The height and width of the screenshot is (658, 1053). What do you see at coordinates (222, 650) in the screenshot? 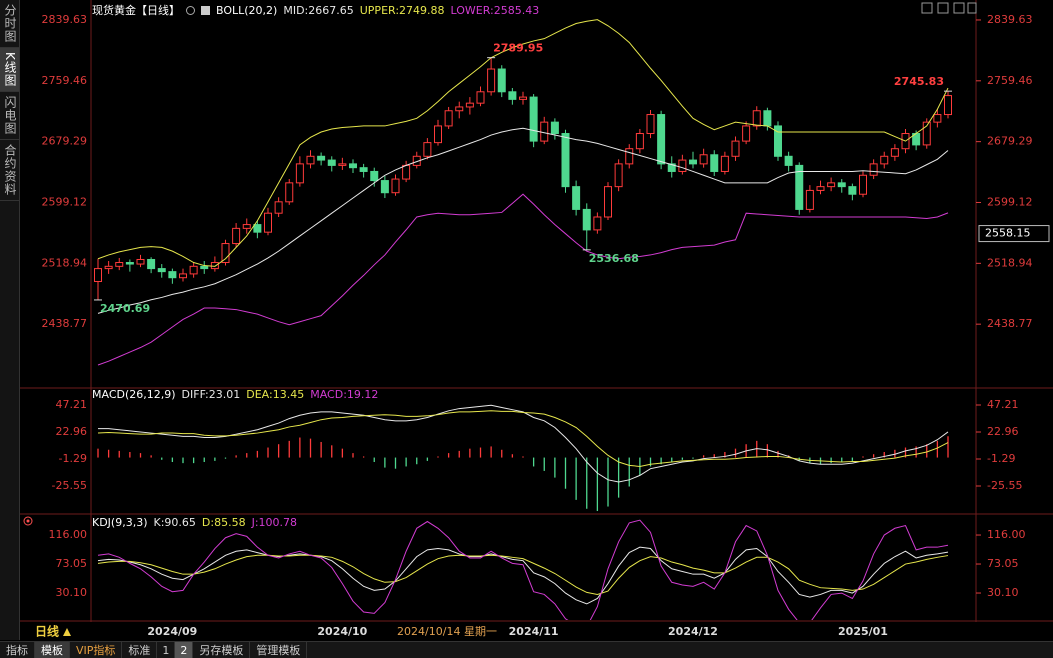
I see `toolbar-tab: 另存模板` at bounding box center [222, 650].